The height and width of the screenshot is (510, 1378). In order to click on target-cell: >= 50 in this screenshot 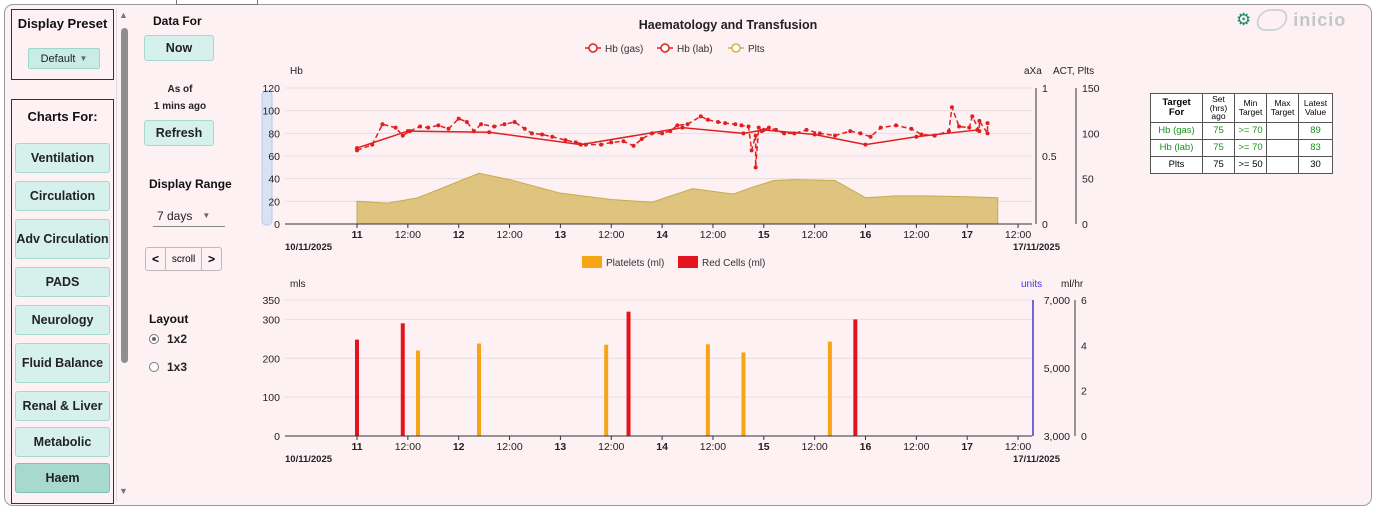, I will do `click(1250, 164)`.